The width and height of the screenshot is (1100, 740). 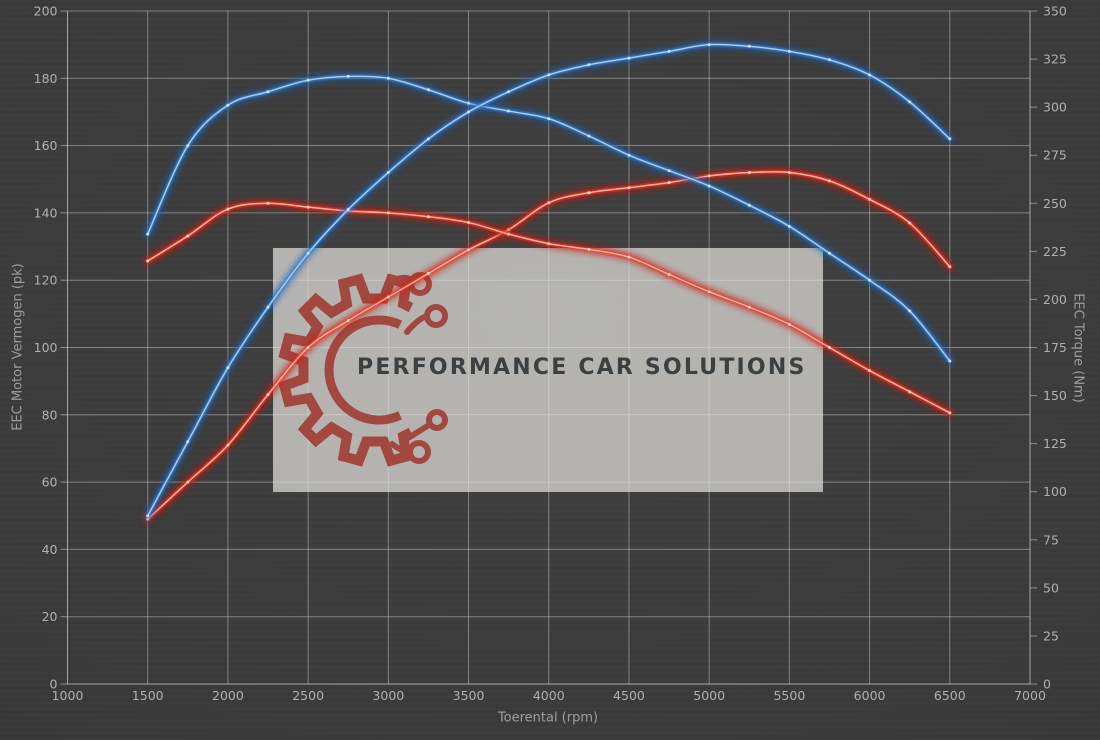 What do you see at coordinates (789, 695) in the screenshot?
I see `tick-label-x: 5500` at bounding box center [789, 695].